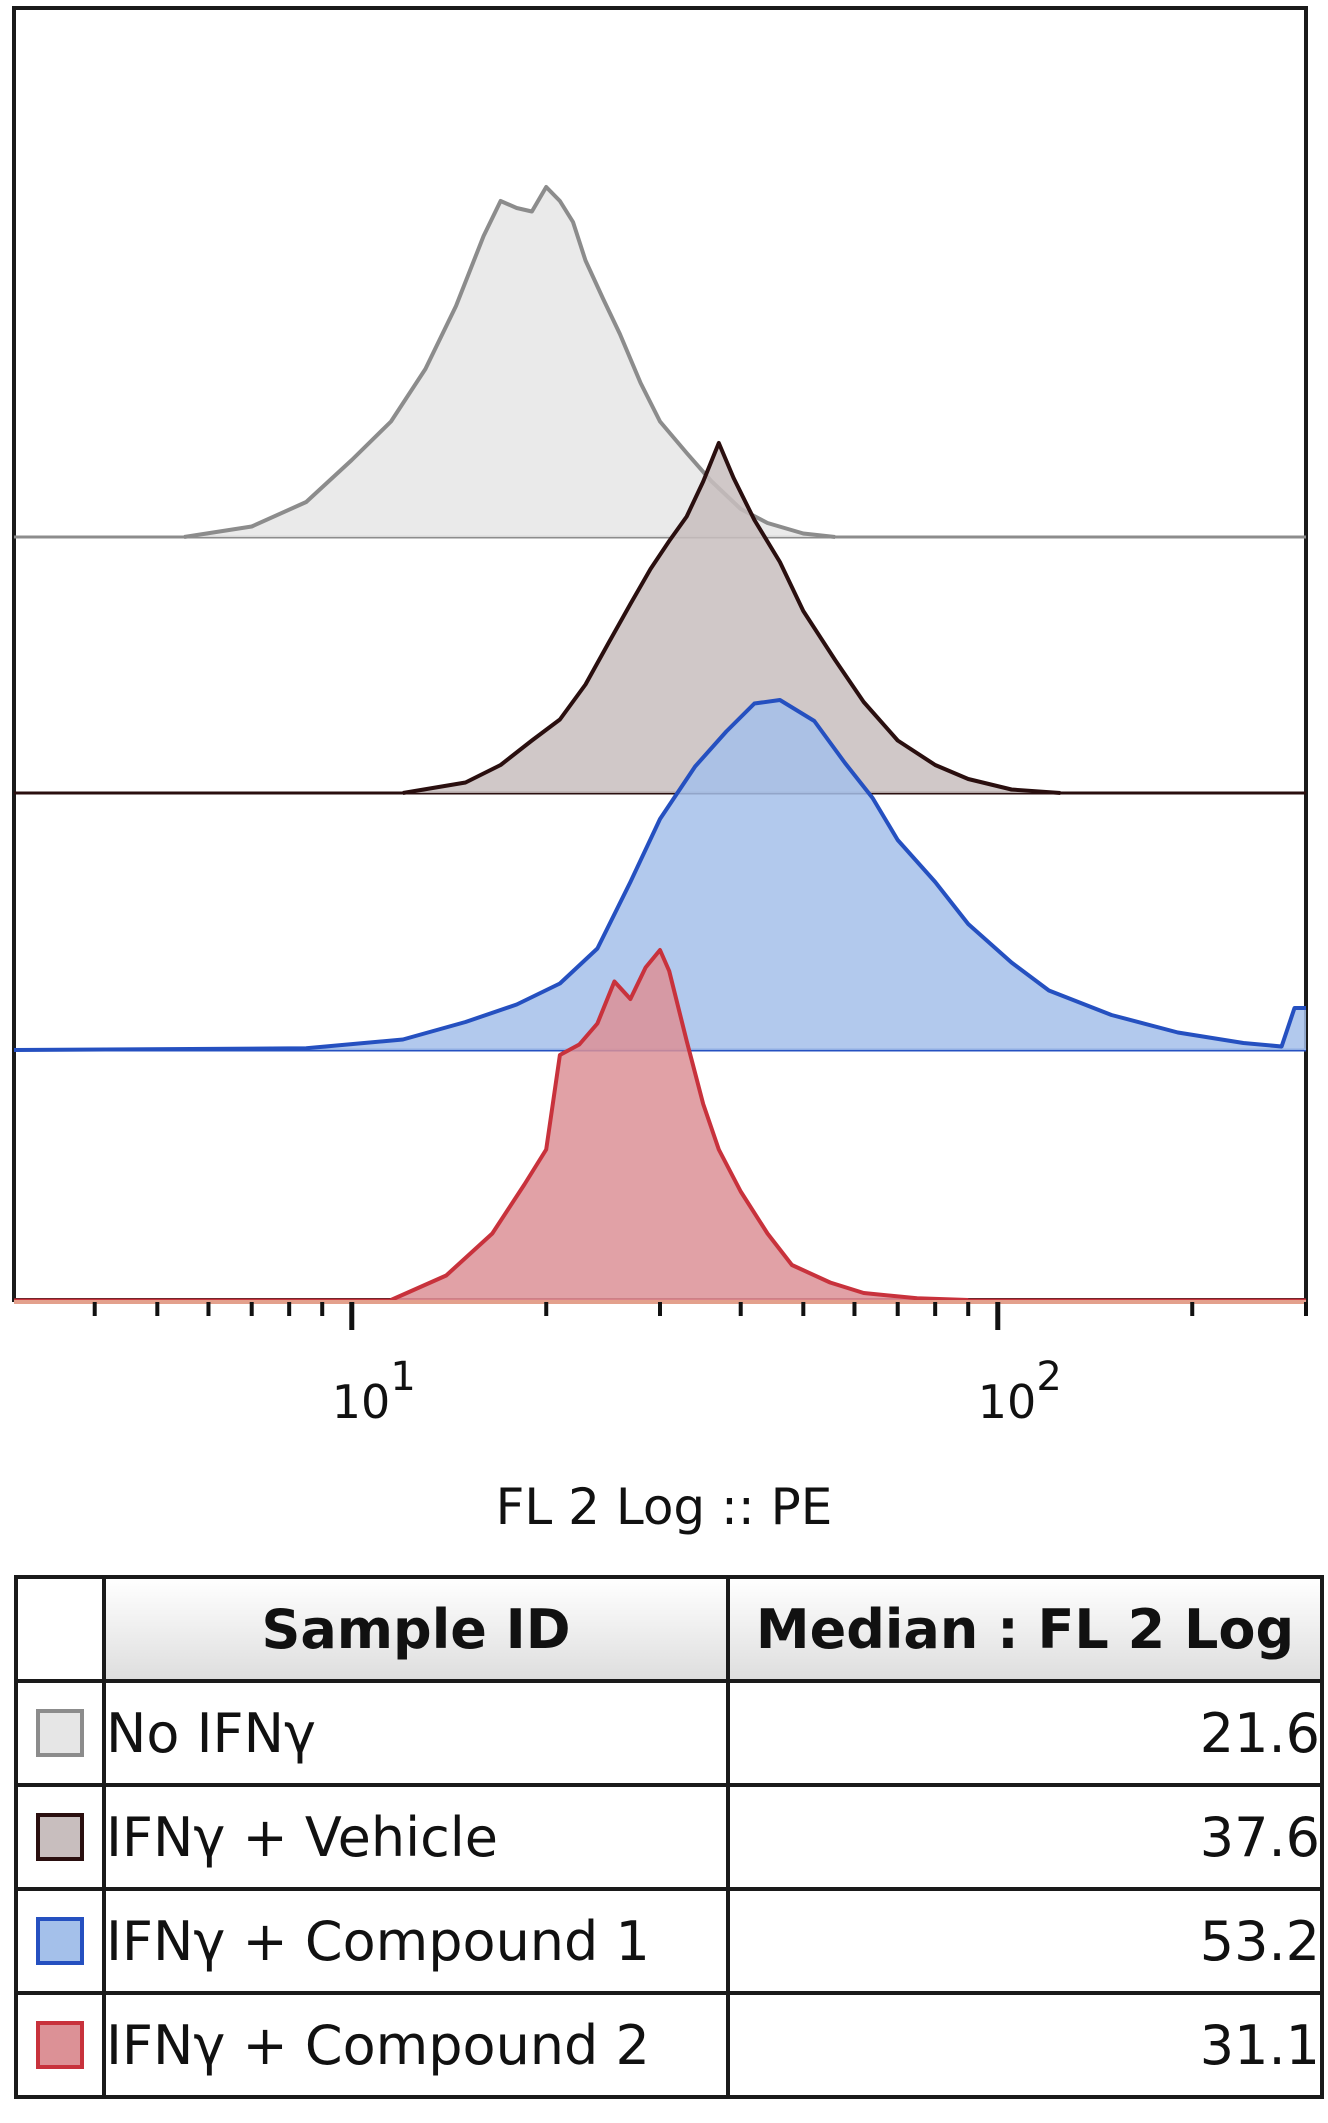  Describe the element at coordinates (416, 1733) in the screenshot. I see `legend-sample-id: No IFNγ` at that location.